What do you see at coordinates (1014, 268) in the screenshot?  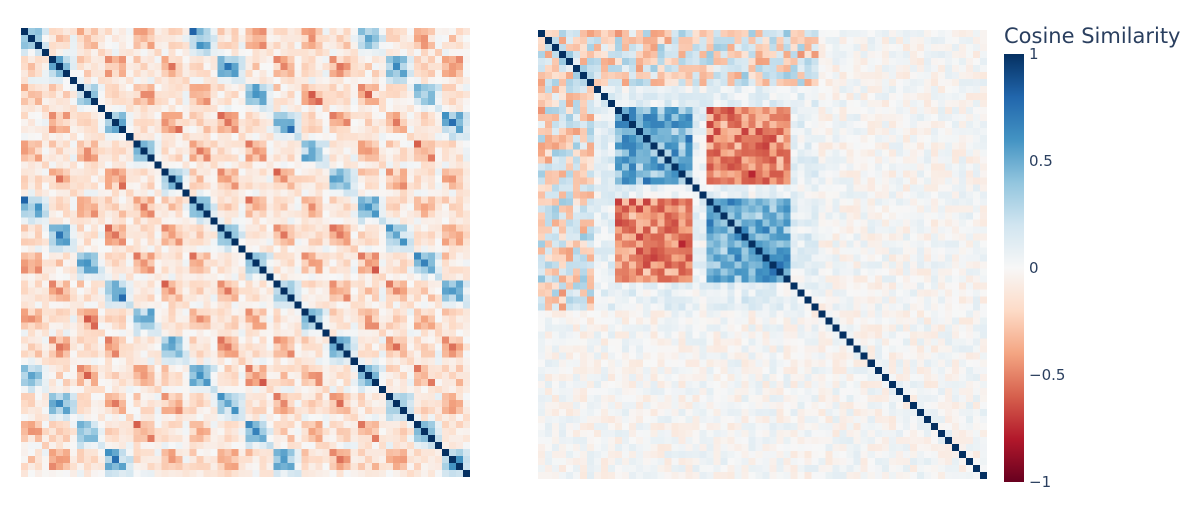 I see `colorbar` at bounding box center [1014, 268].